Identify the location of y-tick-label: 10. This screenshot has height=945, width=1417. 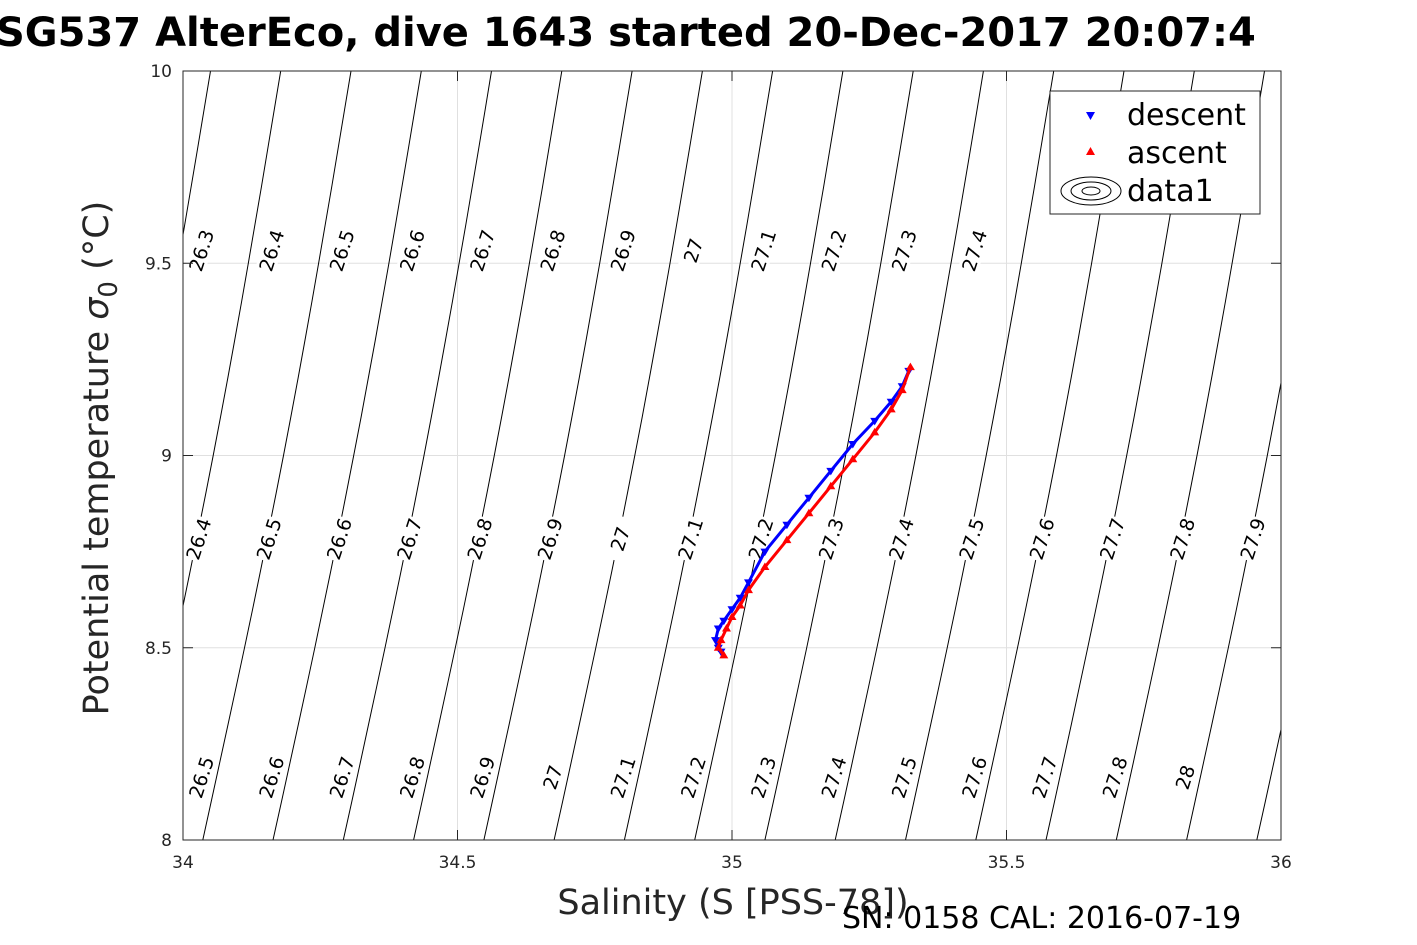
(161, 72).